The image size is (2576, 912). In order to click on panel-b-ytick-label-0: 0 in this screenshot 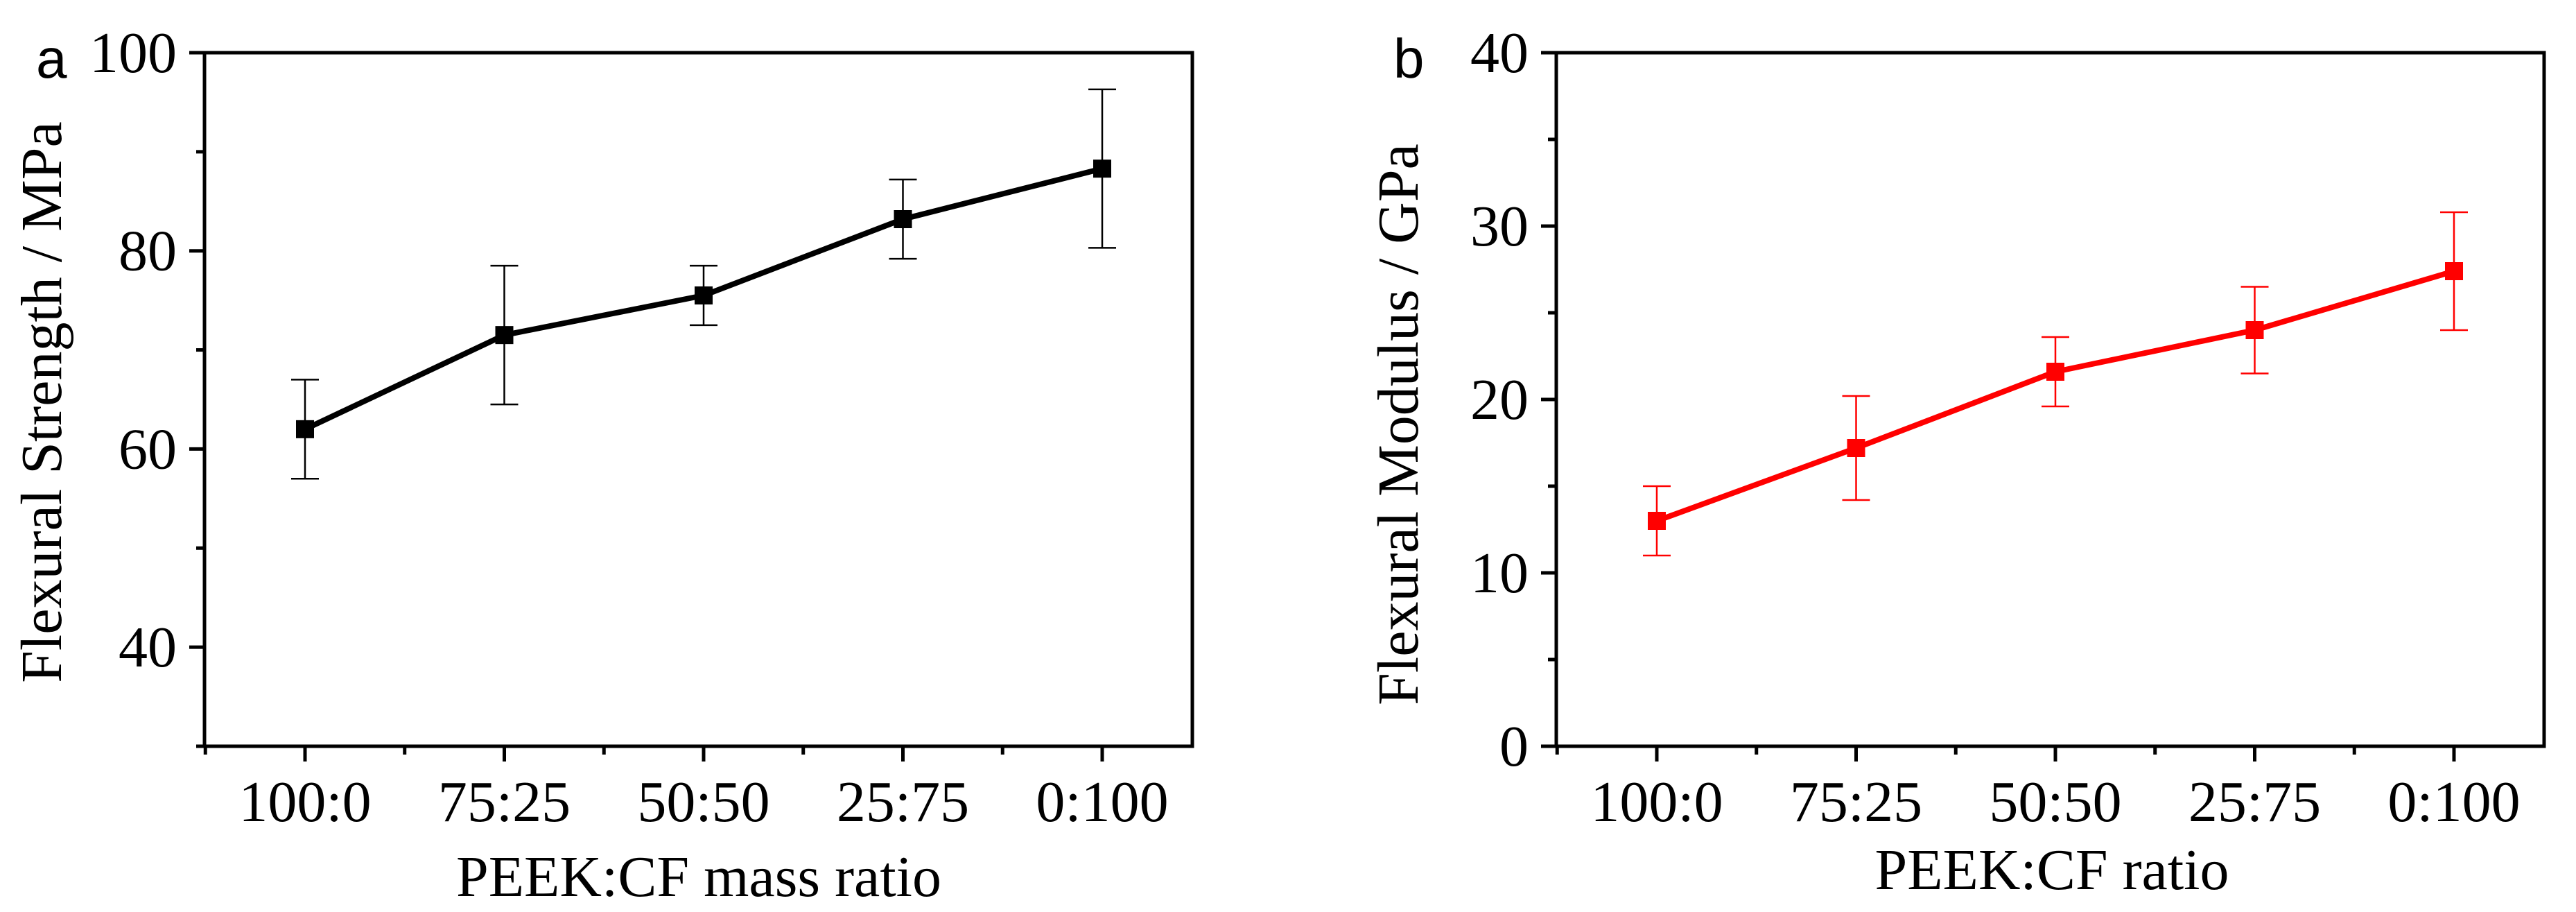, I will do `click(1514, 746)`.